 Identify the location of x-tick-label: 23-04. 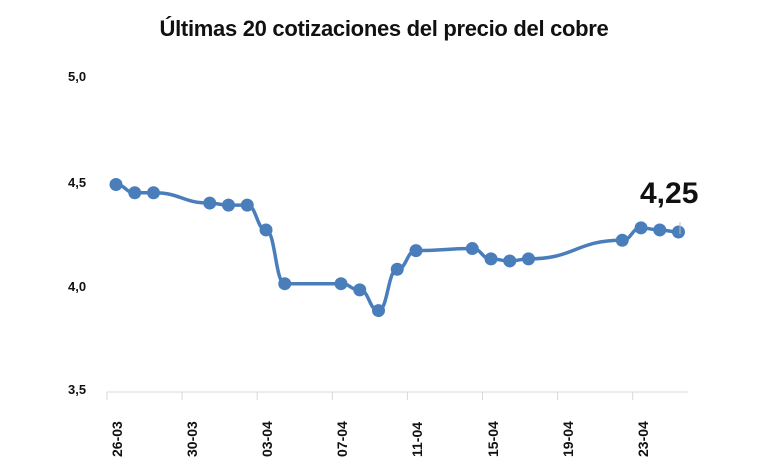
(642, 439).